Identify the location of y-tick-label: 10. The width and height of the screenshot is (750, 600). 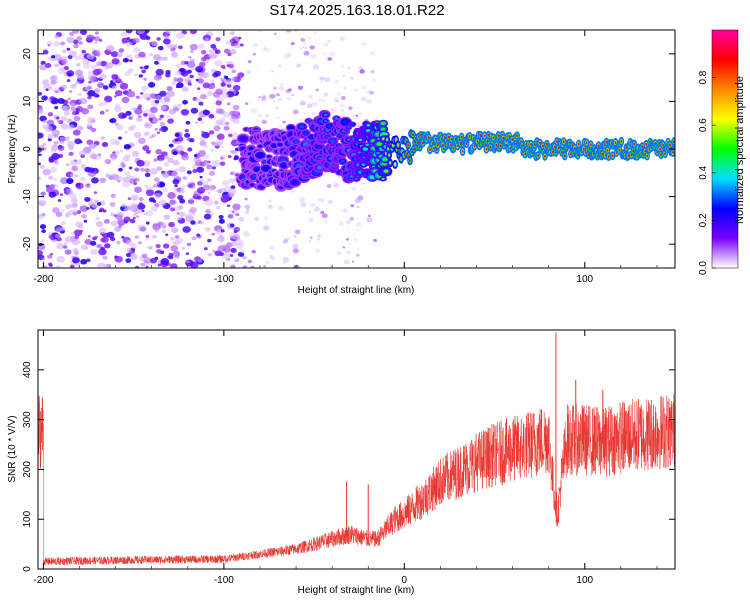
(27, 101).